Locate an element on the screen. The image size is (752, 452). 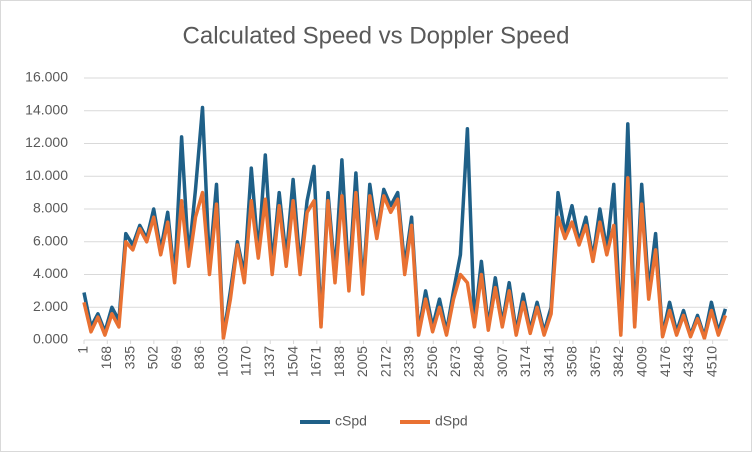
x-tick-label: 335 is located at coordinates (129, 358).